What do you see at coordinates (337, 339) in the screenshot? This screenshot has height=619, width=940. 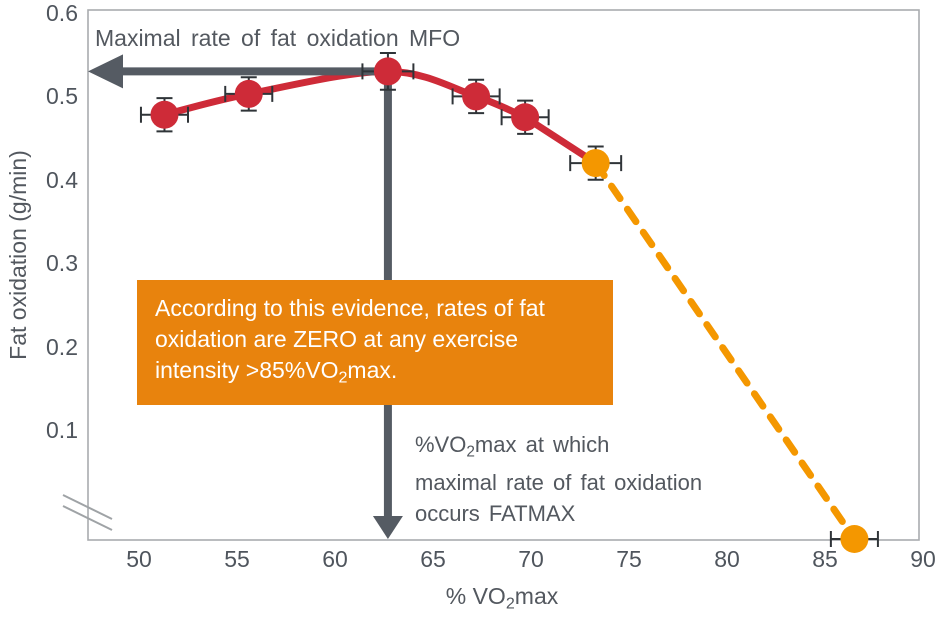 I see `callout-line-2: oxidation are ZERO at any exercise` at bounding box center [337, 339].